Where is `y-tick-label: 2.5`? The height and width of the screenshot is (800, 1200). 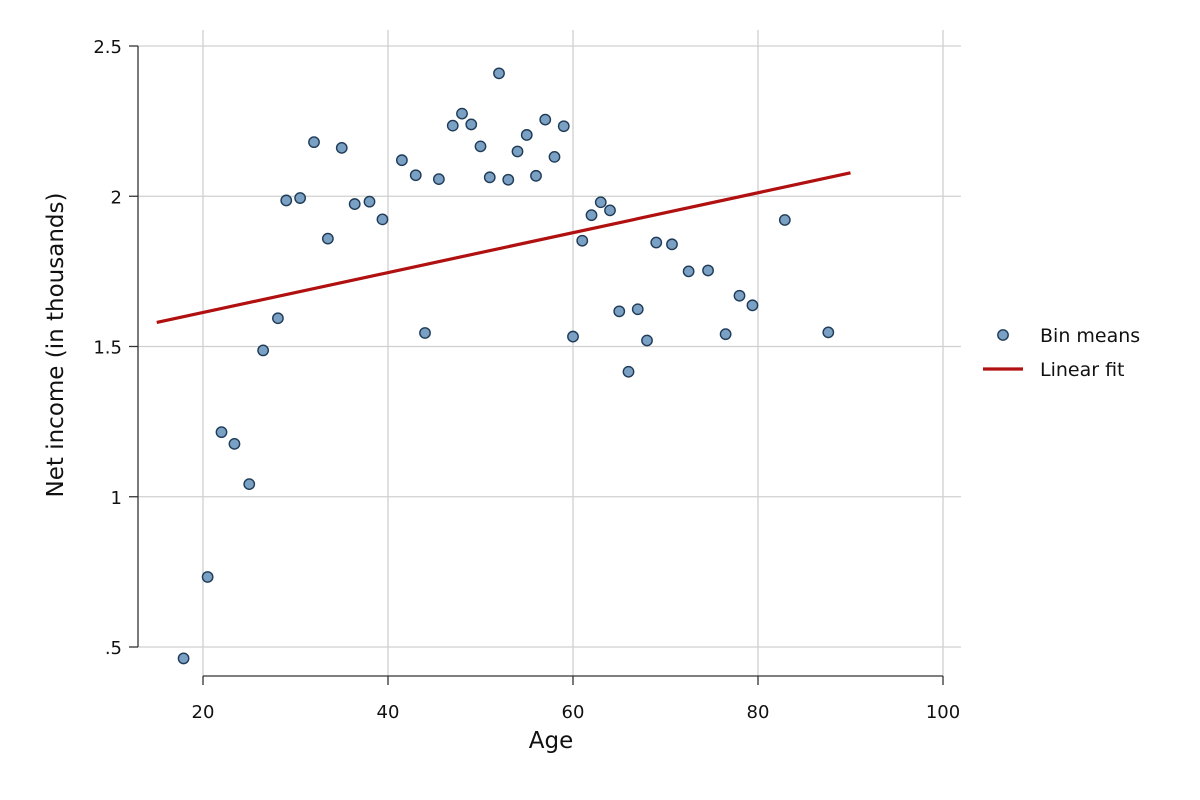
y-tick-label: 2.5 is located at coordinates (107, 47).